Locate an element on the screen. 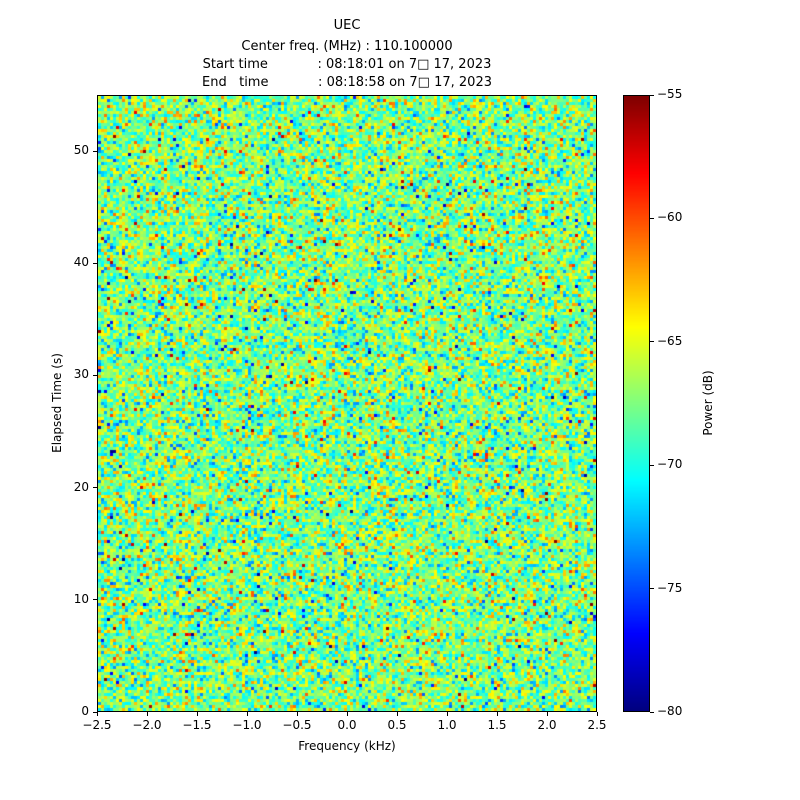  x-tick-label: −2.0 is located at coordinates (147, 725).